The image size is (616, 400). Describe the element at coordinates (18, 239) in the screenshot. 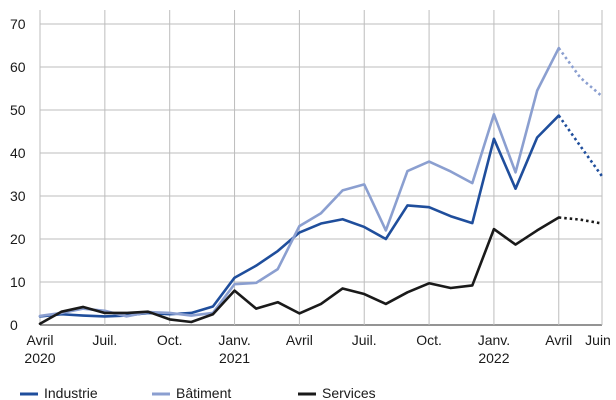

I see `y-tick-label: 20` at that location.